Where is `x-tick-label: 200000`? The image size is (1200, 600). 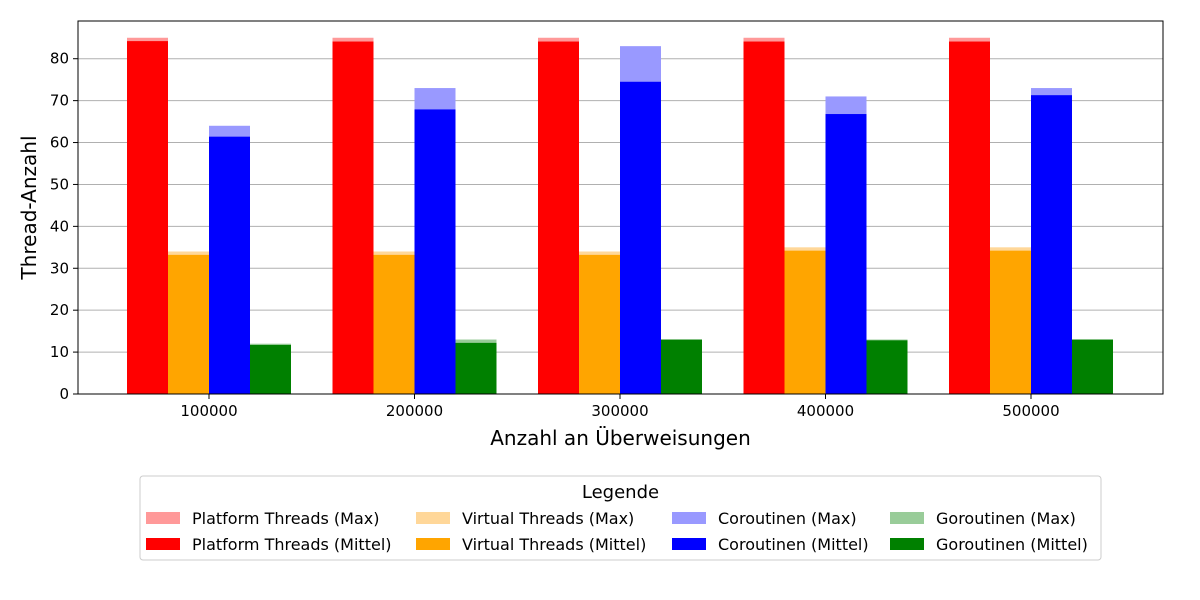
x-tick-label: 200000 is located at coordinates (414, 411).